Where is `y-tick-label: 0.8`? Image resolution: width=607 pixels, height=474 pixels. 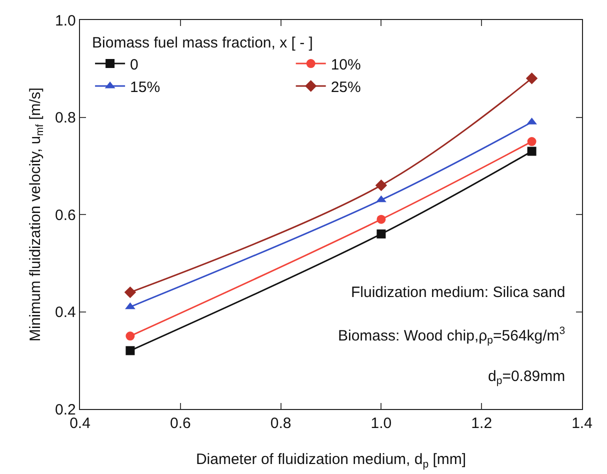
y-tick-label: 0.8 is located at coordinates (65, 118).